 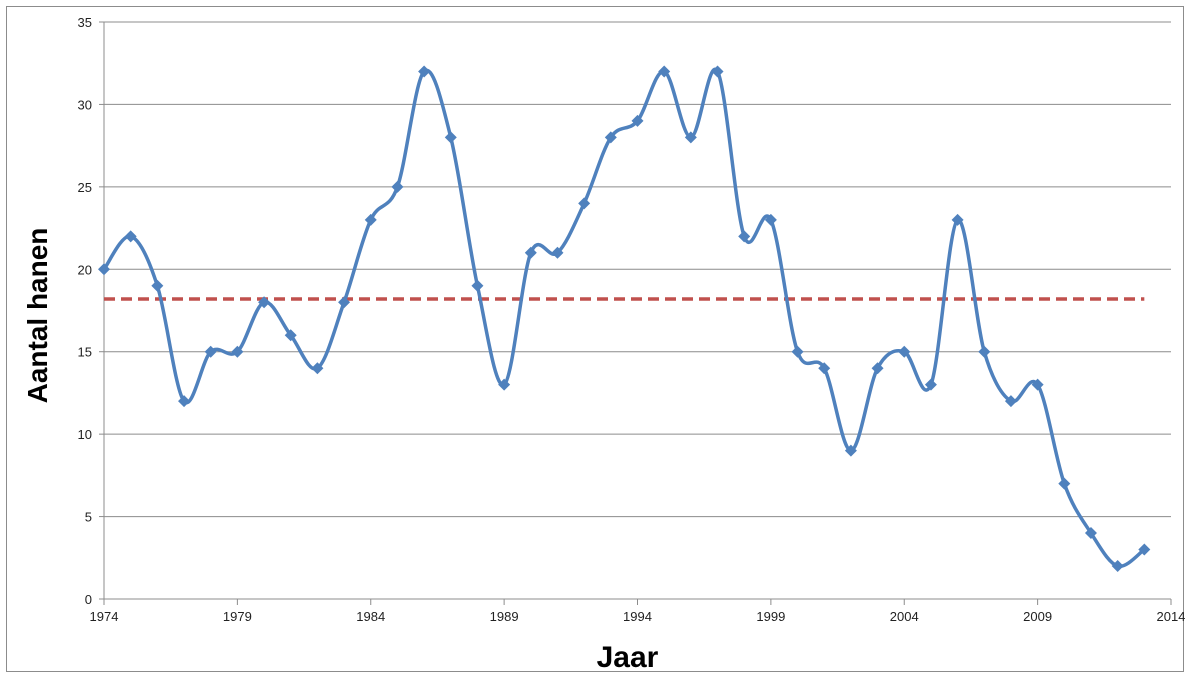 I want to click on y-tick-label: 20, so click(x=85, y=269).